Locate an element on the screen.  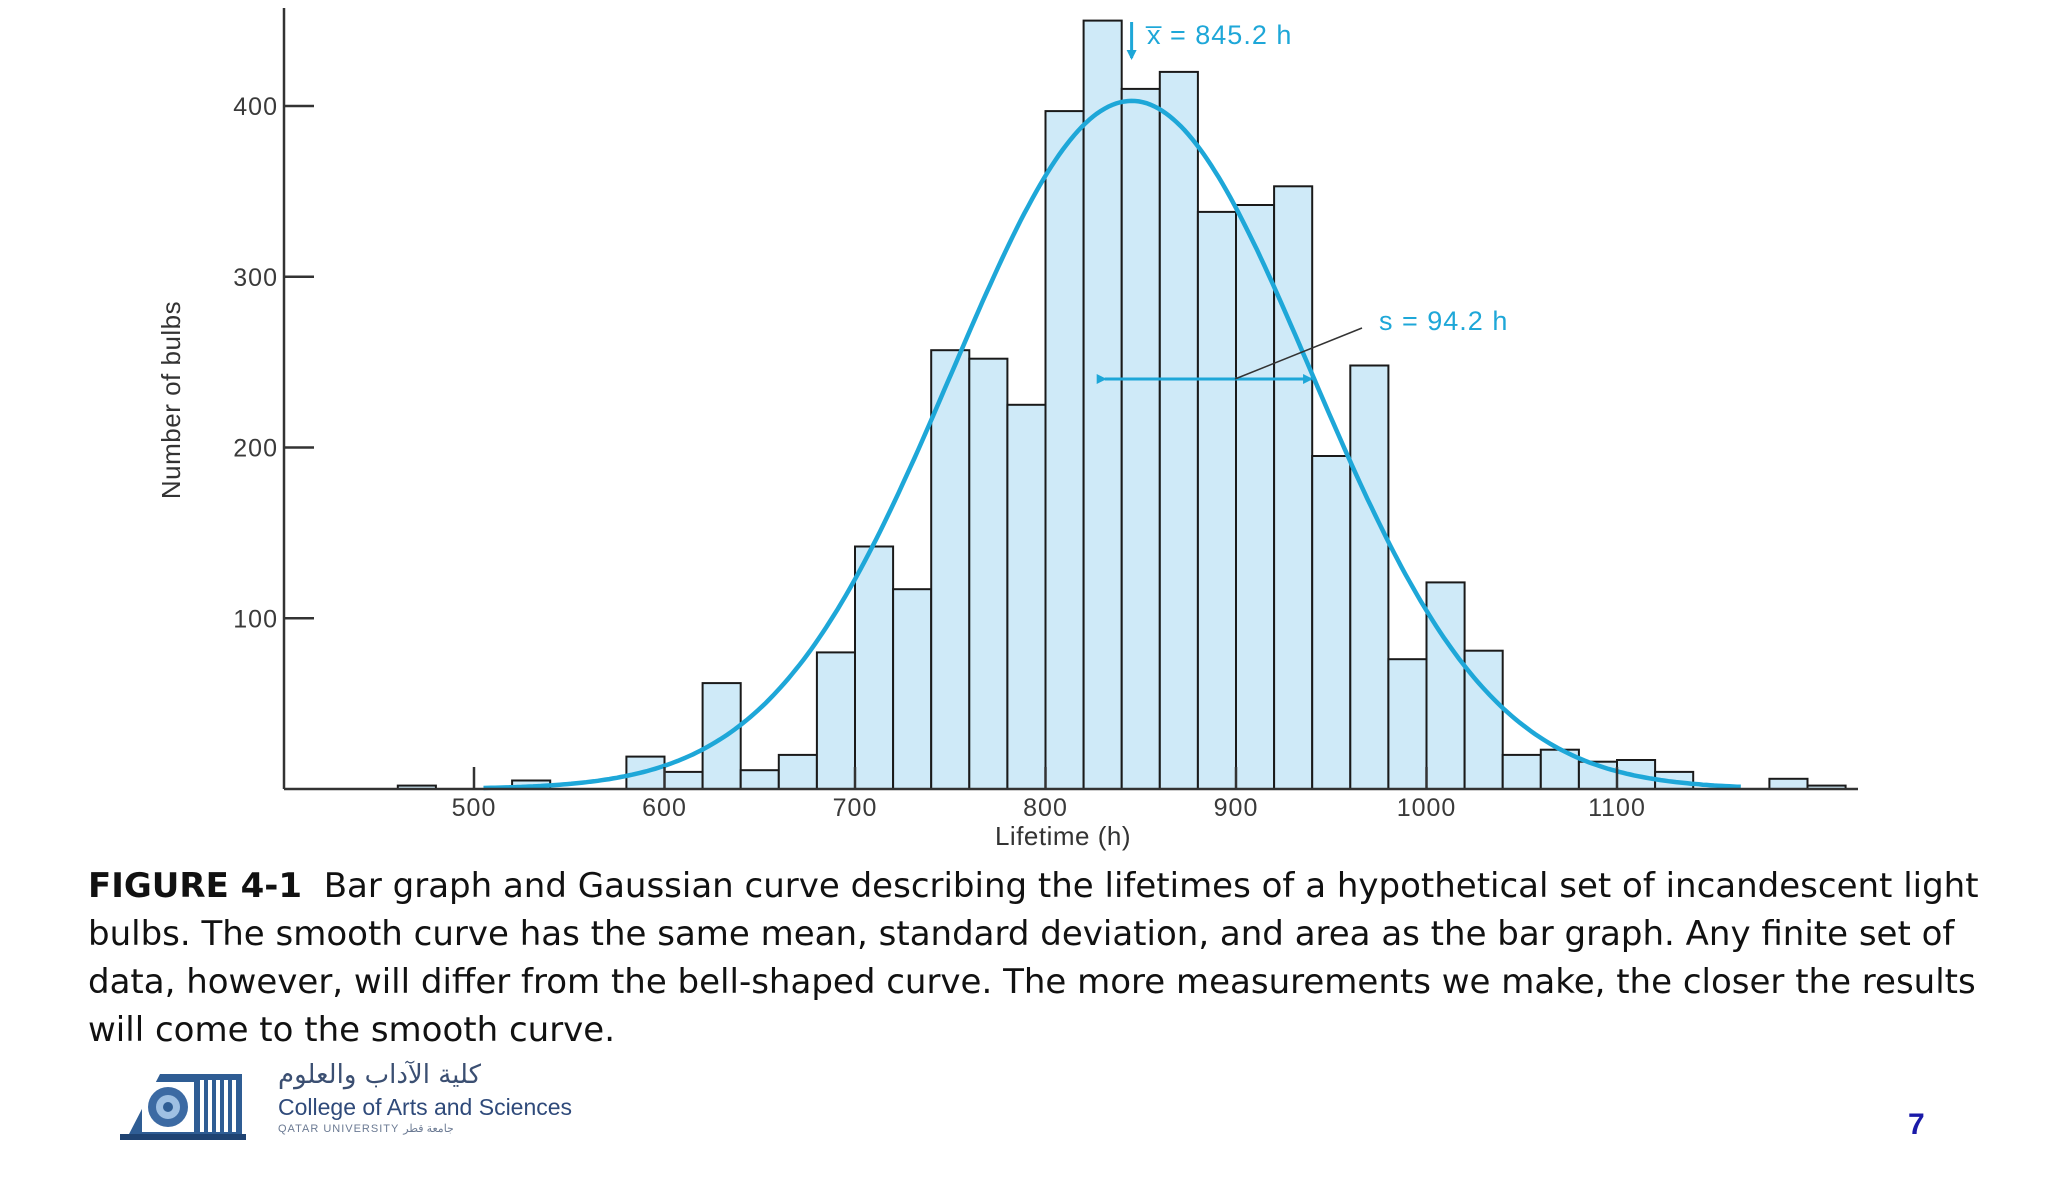
college-emblem-icon is located at coordinates (183, 1107).